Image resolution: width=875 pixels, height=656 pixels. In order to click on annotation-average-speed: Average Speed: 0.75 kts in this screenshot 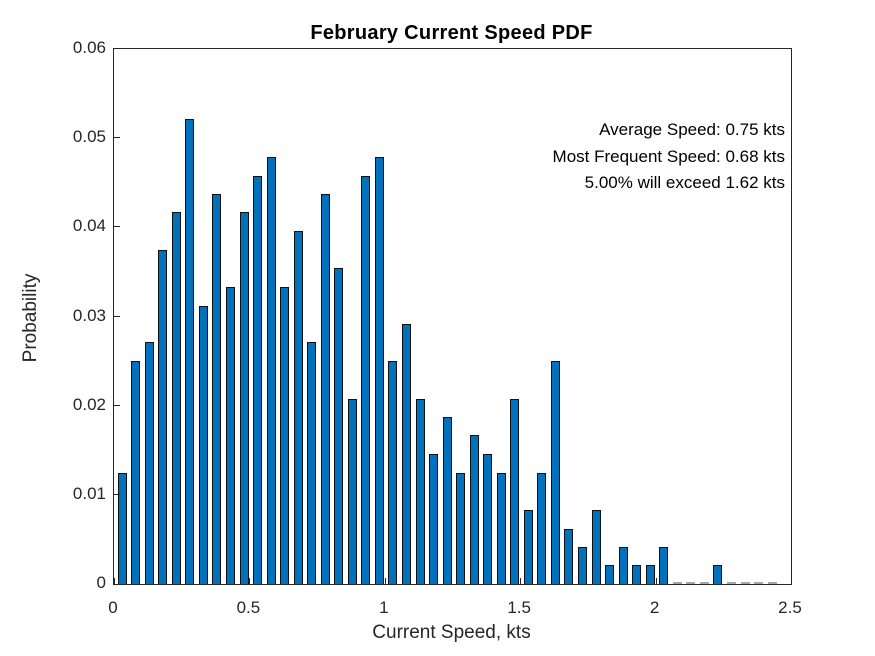, I will do `click(692, 129)`.